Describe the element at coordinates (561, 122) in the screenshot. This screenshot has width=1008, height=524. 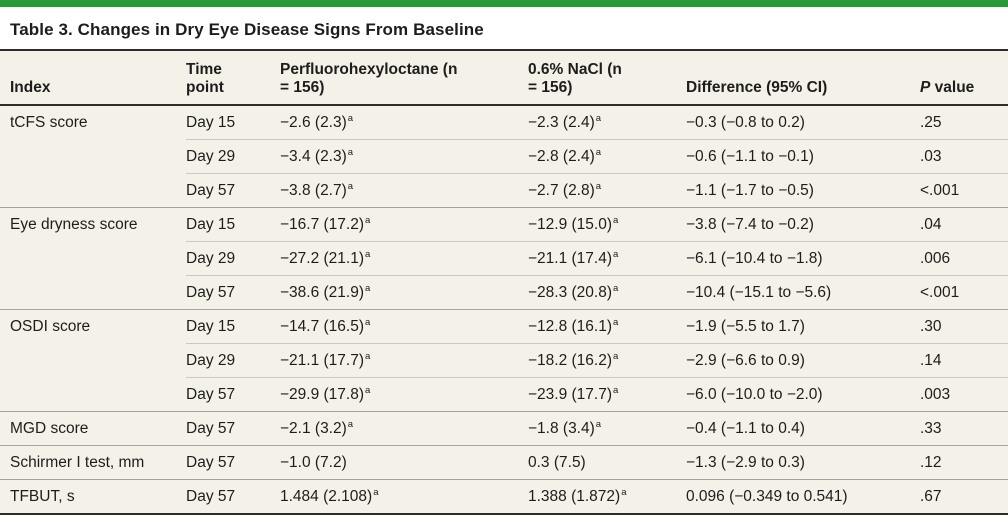
I see `value-text: −2.3 (2.4)` at that location.